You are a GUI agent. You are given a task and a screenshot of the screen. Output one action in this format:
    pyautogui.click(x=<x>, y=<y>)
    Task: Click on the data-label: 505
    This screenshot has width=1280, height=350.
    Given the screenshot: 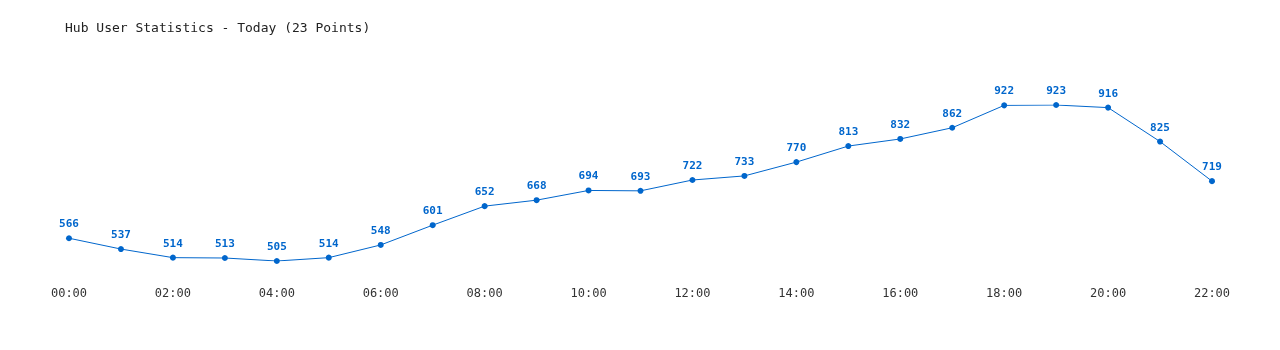 What is the action you would take?
    pyautogui.click(x=276, y=246)
    